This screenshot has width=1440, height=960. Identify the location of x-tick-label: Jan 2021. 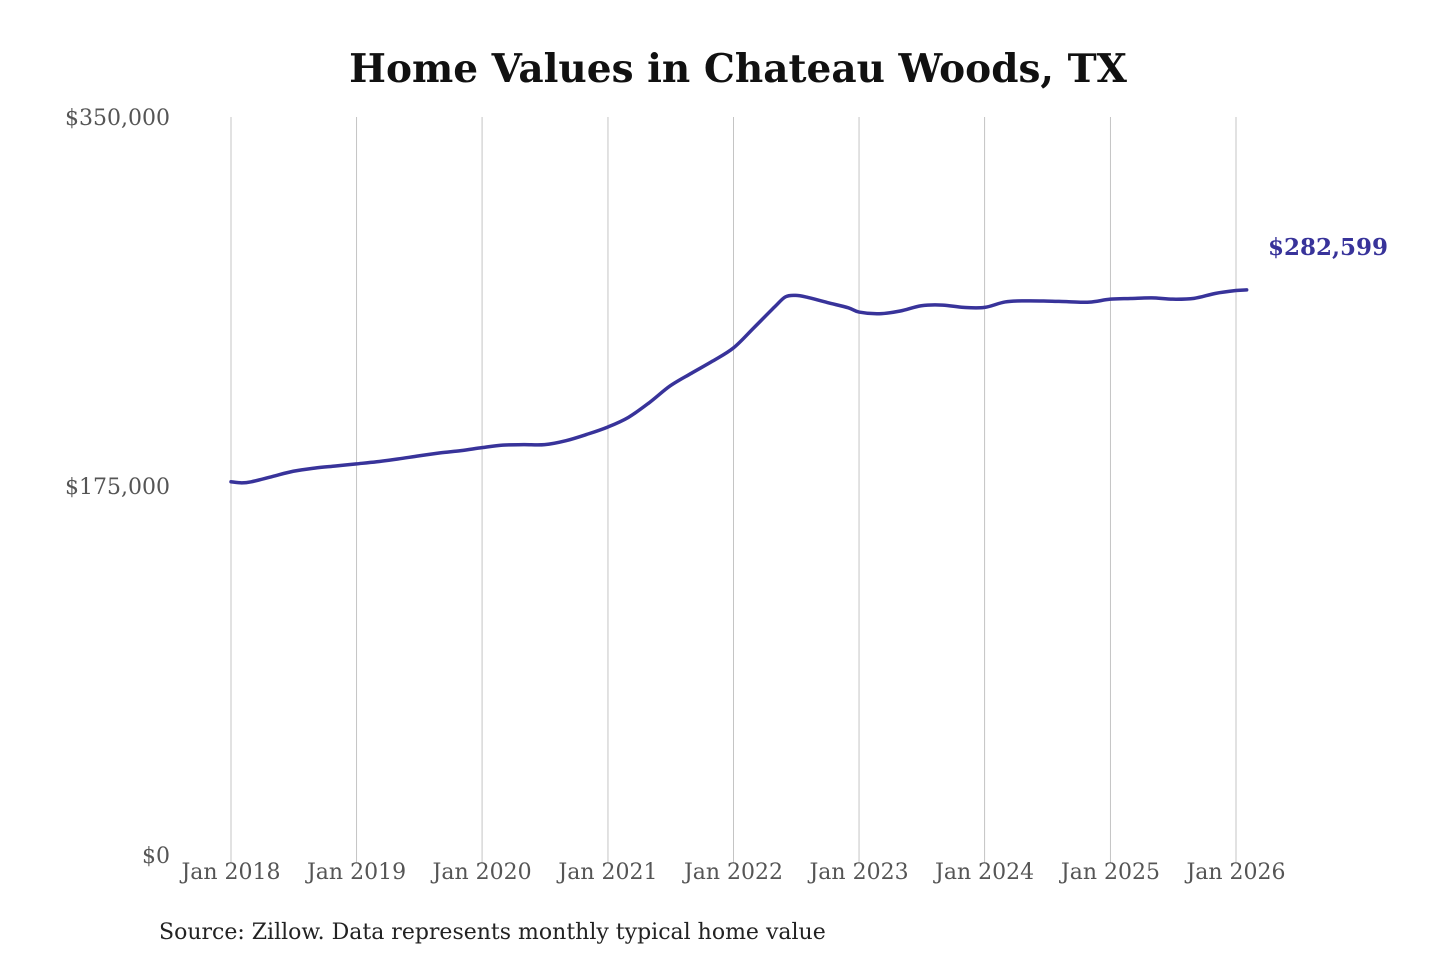
(606, 872).